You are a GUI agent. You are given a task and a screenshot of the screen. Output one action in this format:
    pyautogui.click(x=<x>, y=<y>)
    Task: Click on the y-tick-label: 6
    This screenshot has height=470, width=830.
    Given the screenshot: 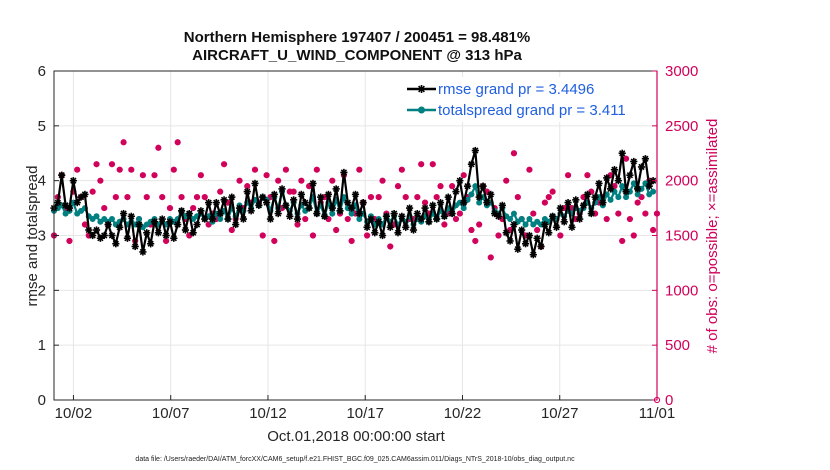 What is the action you would take?
    pyautogui.click(x=42, y=71)
    